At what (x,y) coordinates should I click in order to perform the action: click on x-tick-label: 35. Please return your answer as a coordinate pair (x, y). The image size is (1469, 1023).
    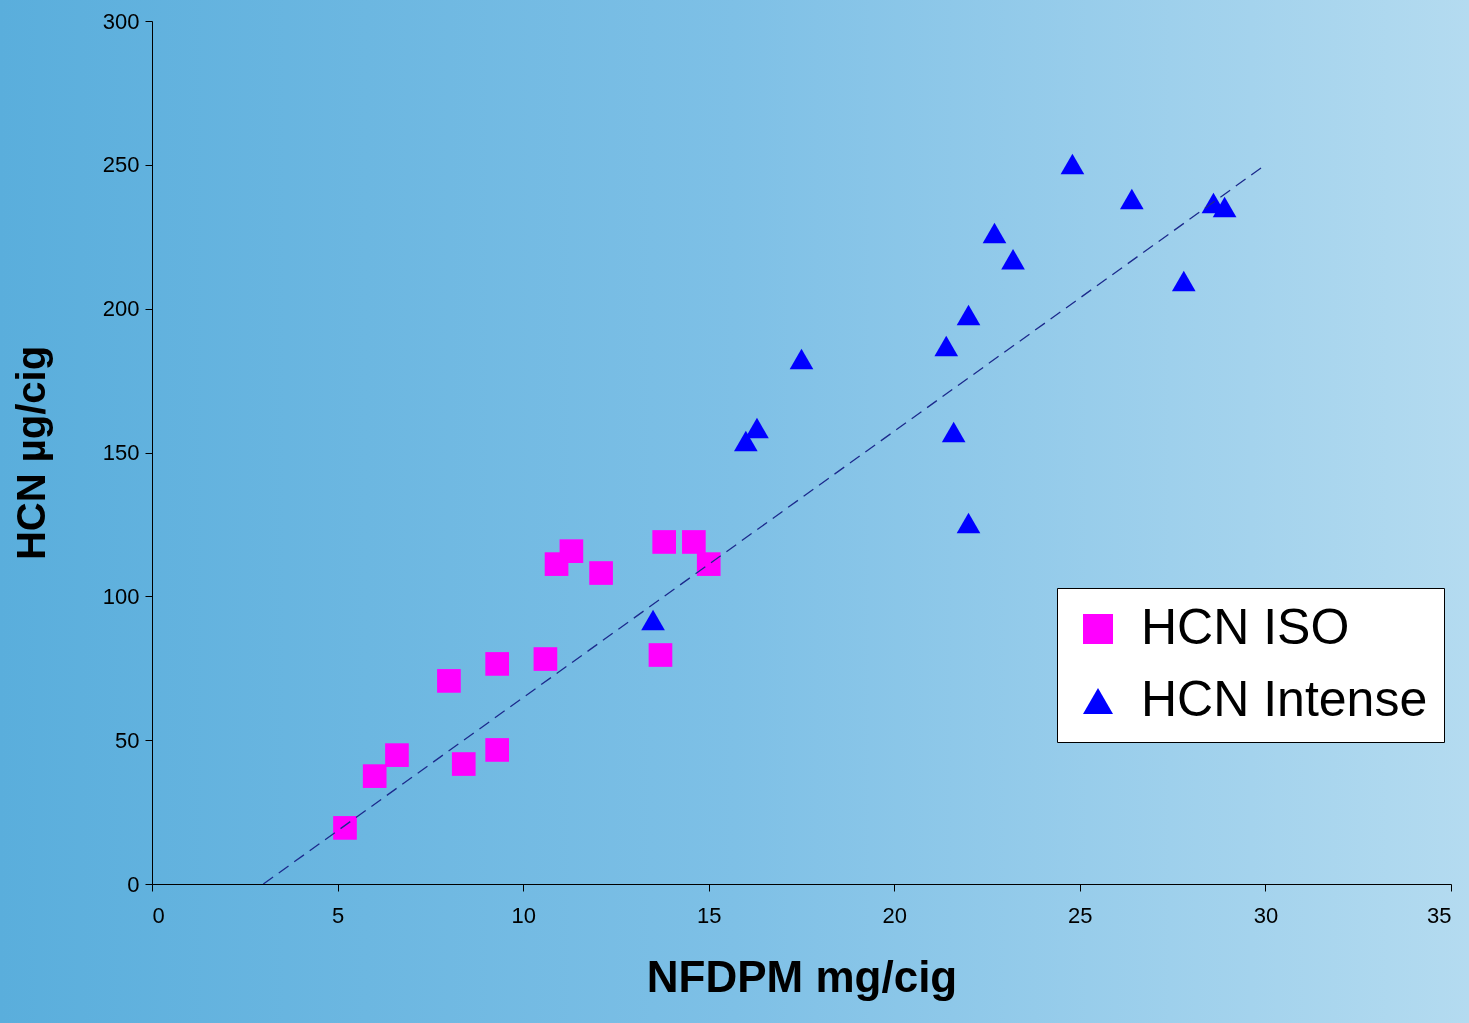
    Looking at the image, I should click on (1439, 915).